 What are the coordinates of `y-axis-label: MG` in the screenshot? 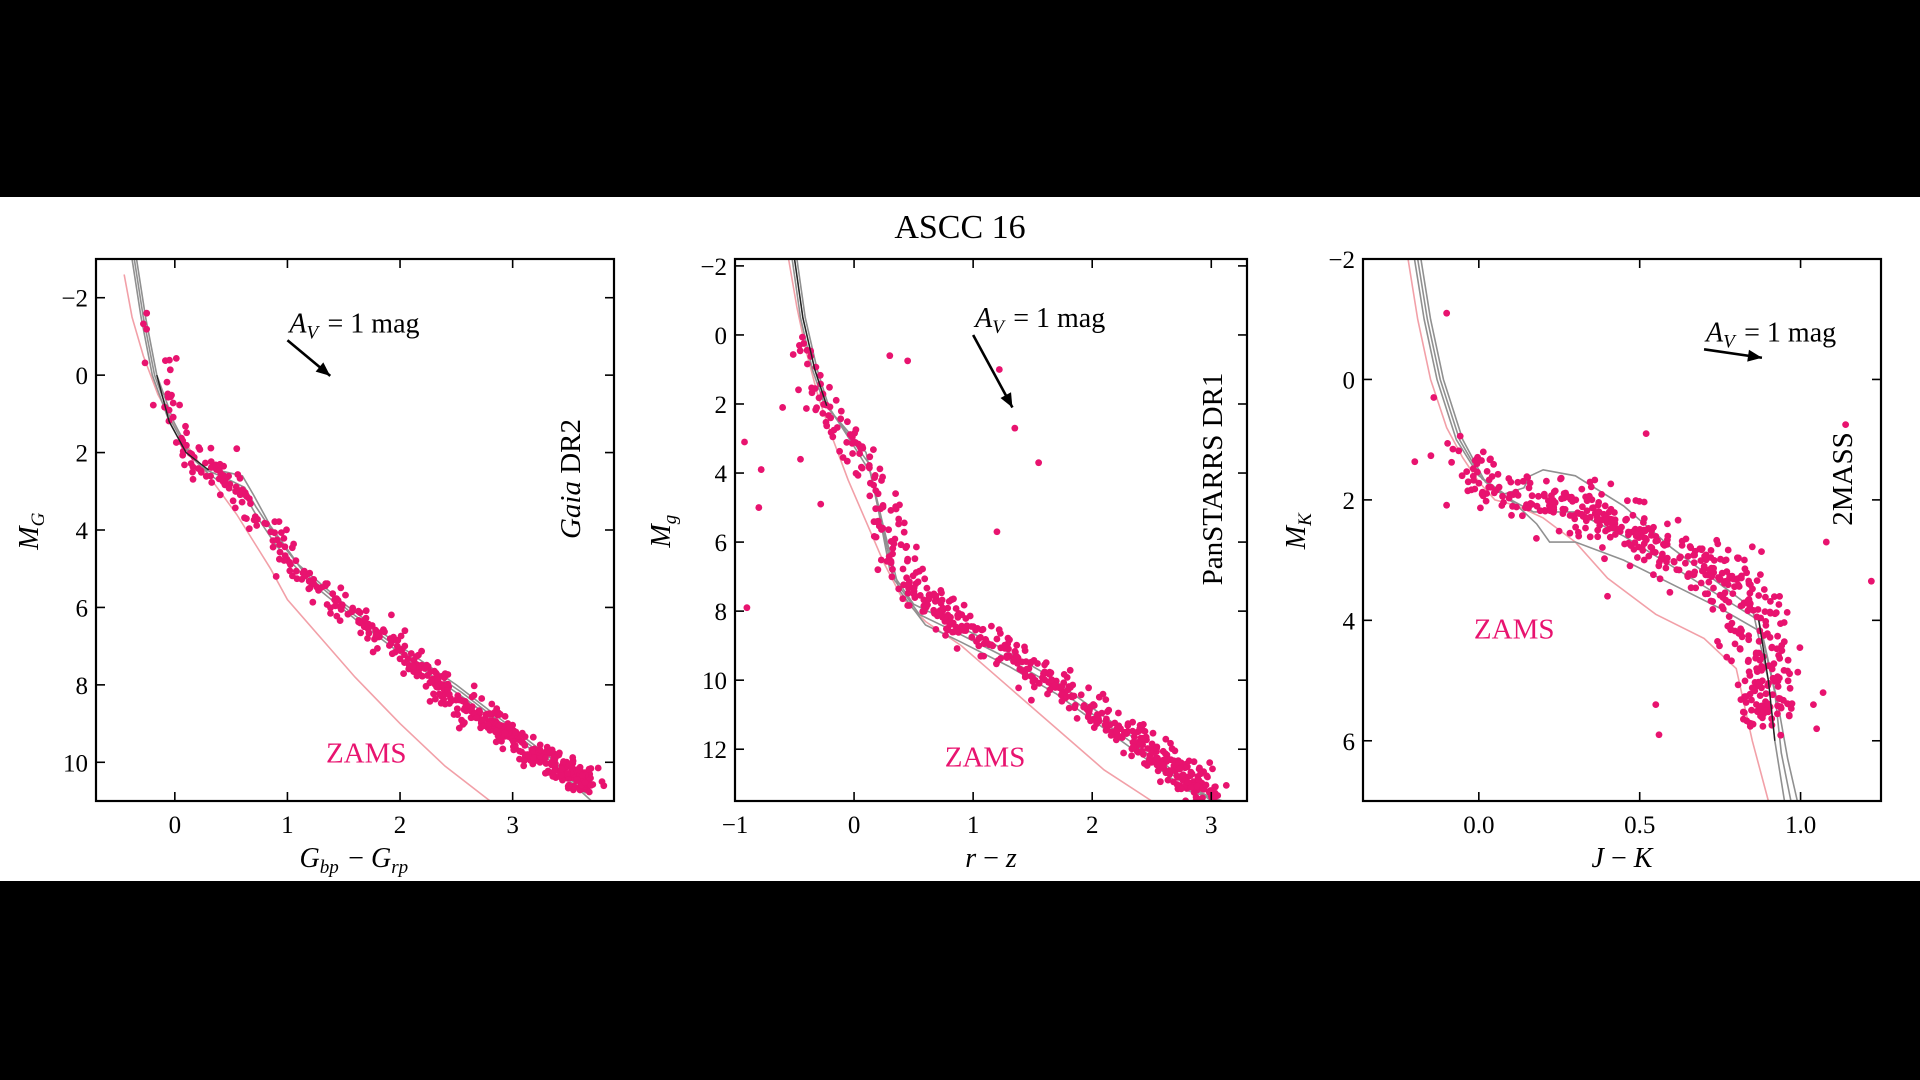 It's located at (31, 530).